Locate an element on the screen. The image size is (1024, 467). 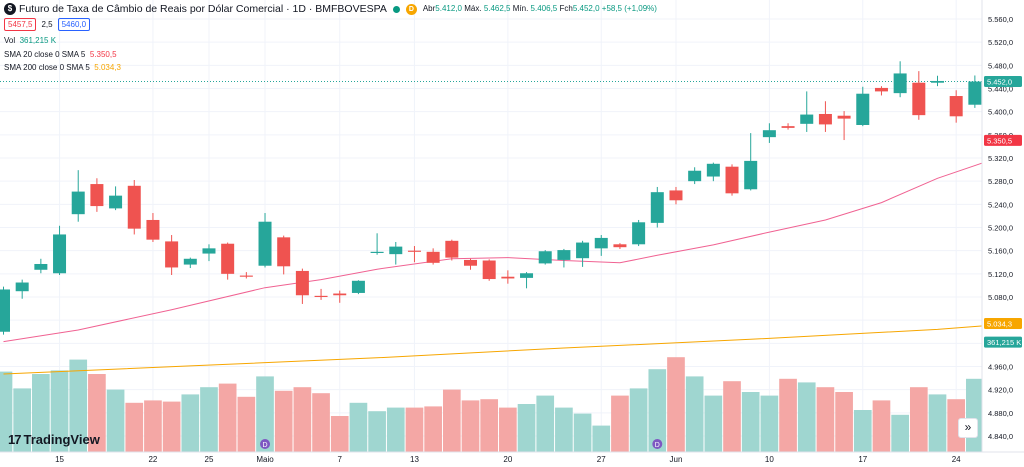
sma20-indicator-legend: SMA 20 close 0 SMA 5 5.350,5 is located at coordinates (60, 54).